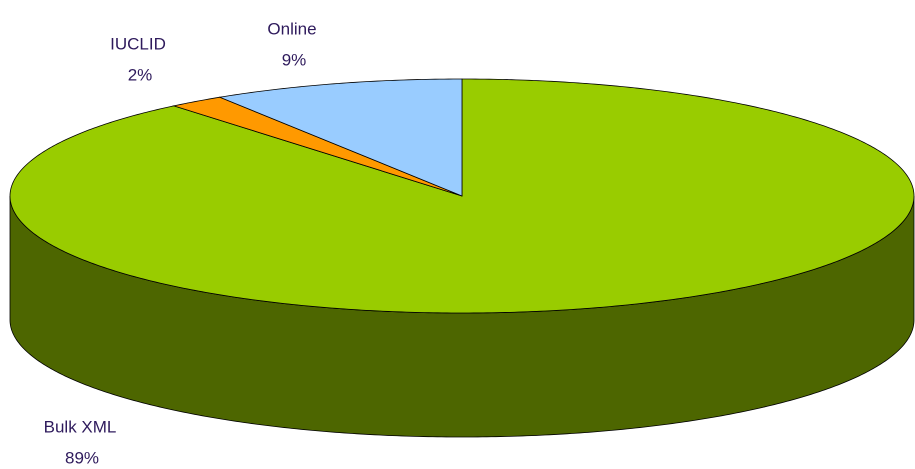 Image resolution: width=915 pixels, height=469 pixels. What do you see at coordinates (138, 43) in the screenshot?
I see `slice-label: IUCLID` at bounding box center [138, 43].